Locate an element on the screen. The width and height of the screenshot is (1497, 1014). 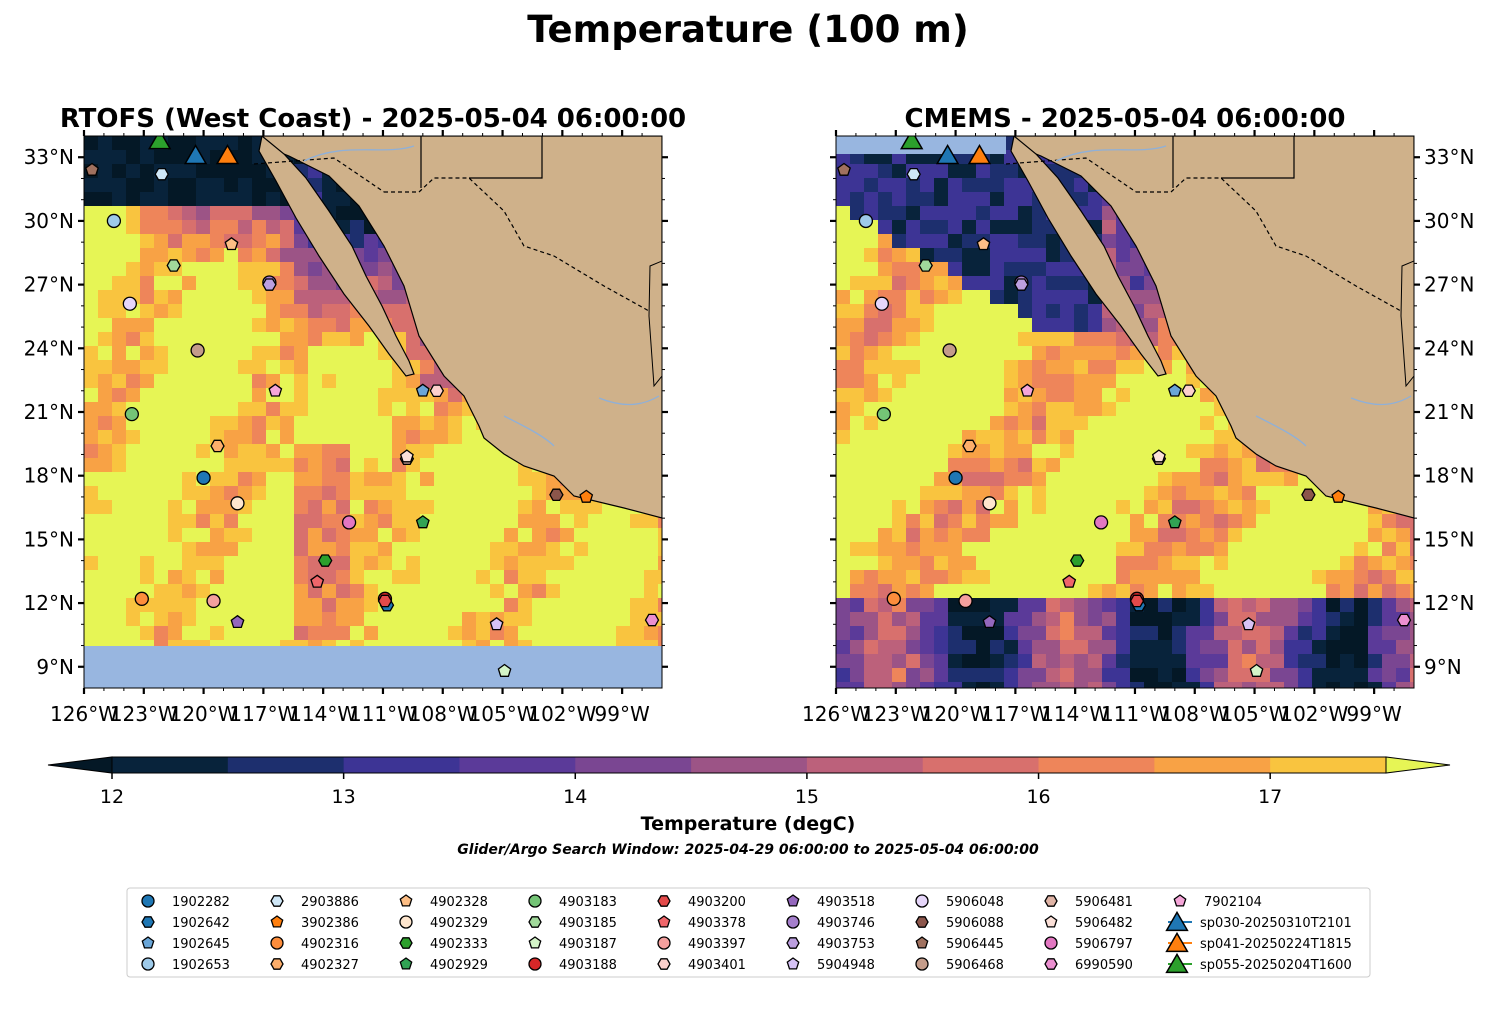
legend-entry-4903188: 4903188 is located at coordinates (572, 965).